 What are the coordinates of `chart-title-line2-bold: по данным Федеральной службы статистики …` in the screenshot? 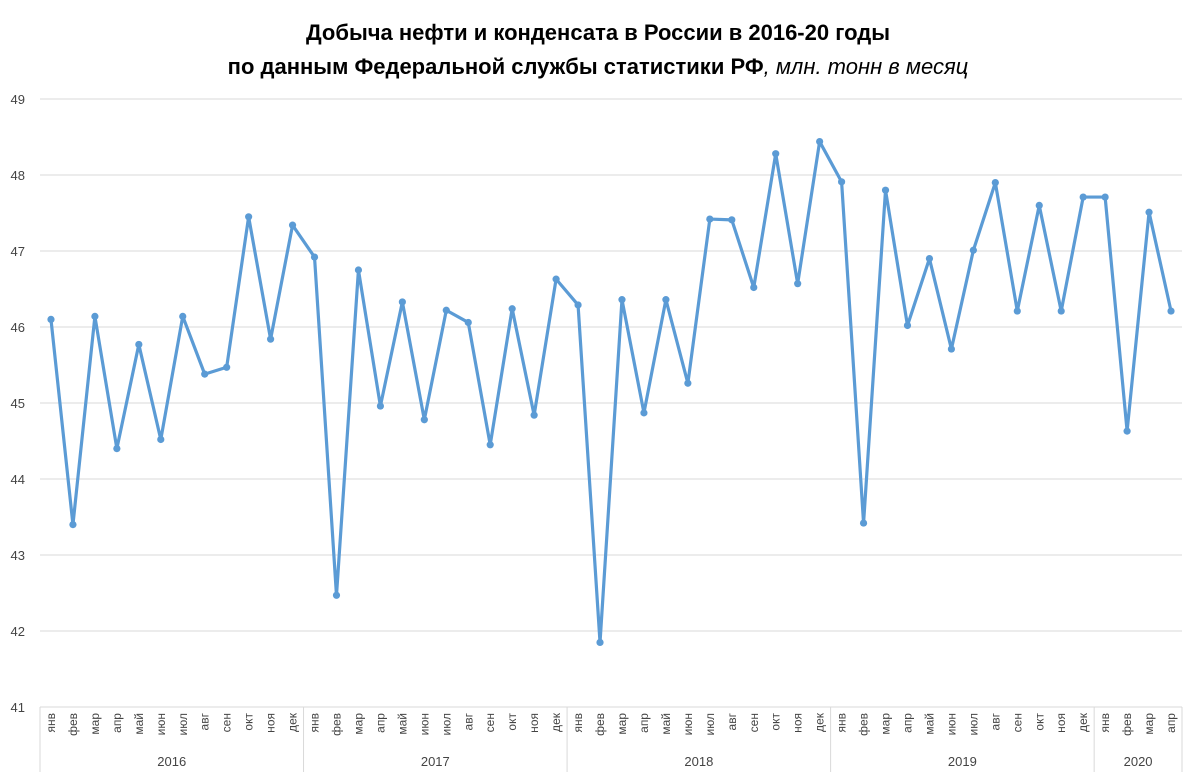 It's located at (496, 66).